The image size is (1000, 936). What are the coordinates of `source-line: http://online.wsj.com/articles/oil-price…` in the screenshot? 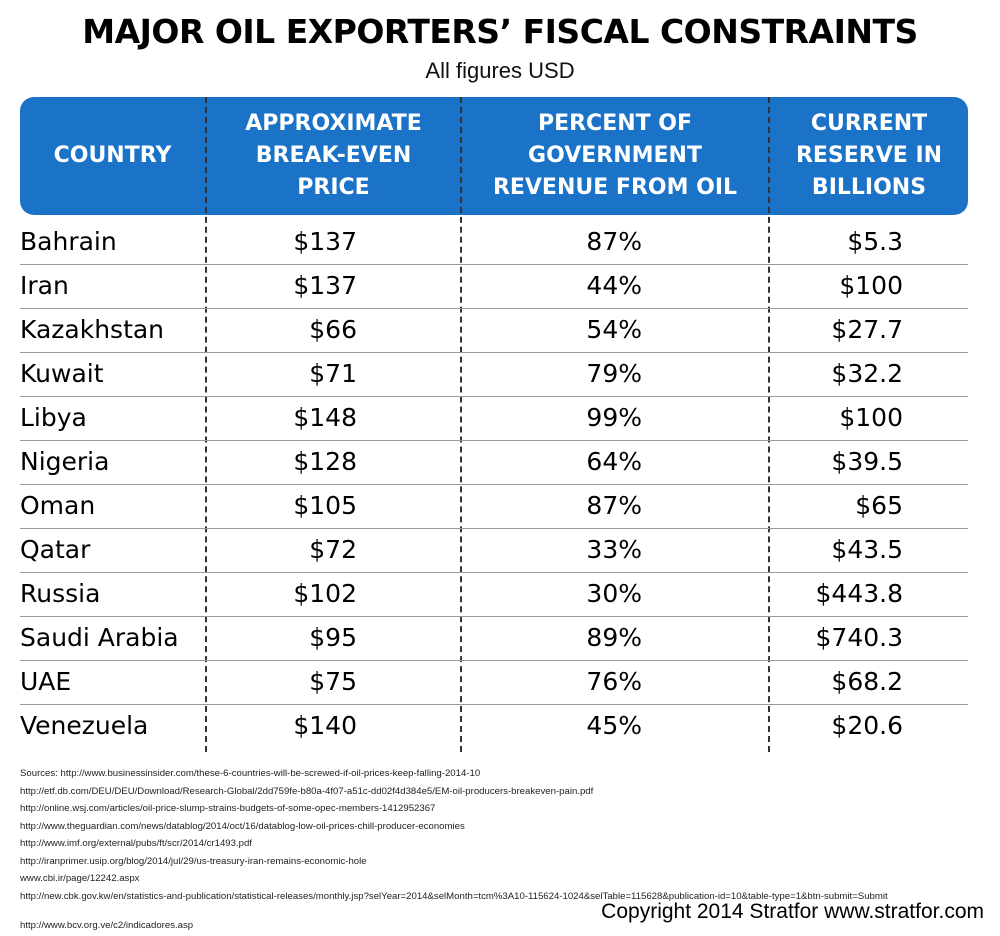 It's located at (228, 808).